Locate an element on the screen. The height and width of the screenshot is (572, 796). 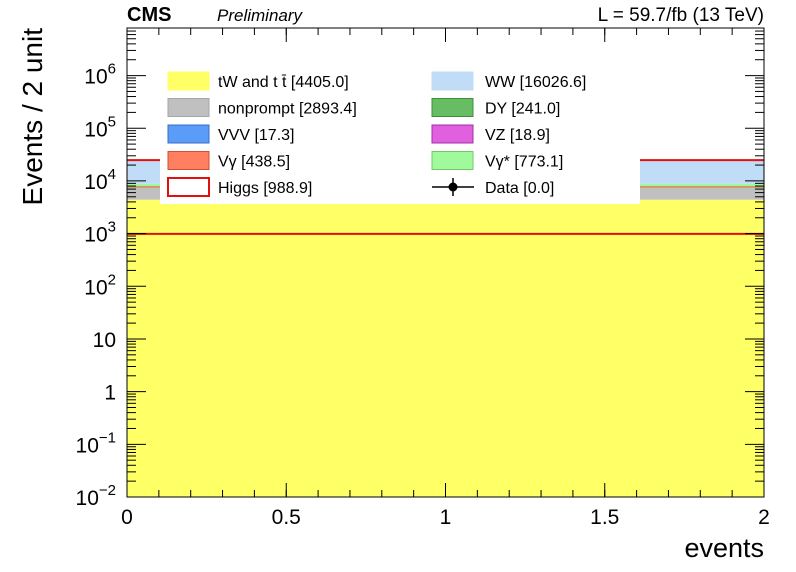
legend-swatch-vz is located at coordinates (452, 134).